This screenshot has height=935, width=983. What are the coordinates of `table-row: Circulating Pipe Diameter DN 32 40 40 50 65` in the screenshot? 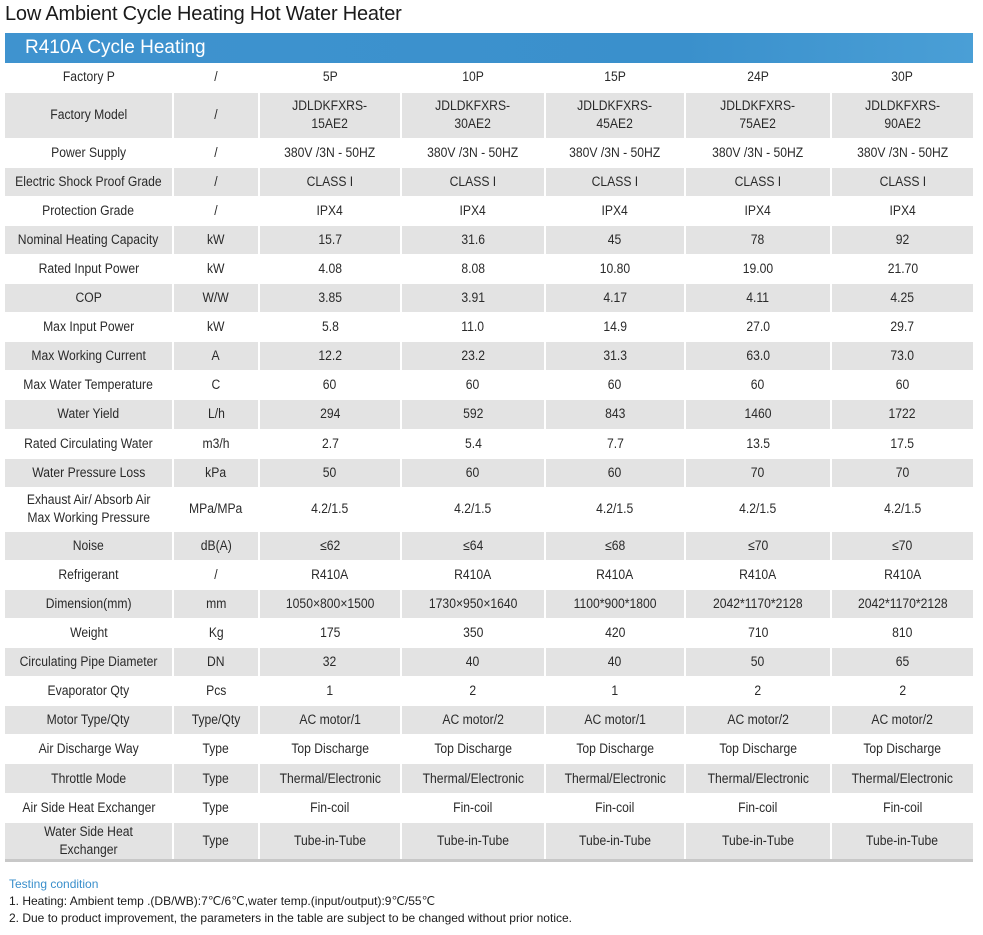 It's located at (489, 662).